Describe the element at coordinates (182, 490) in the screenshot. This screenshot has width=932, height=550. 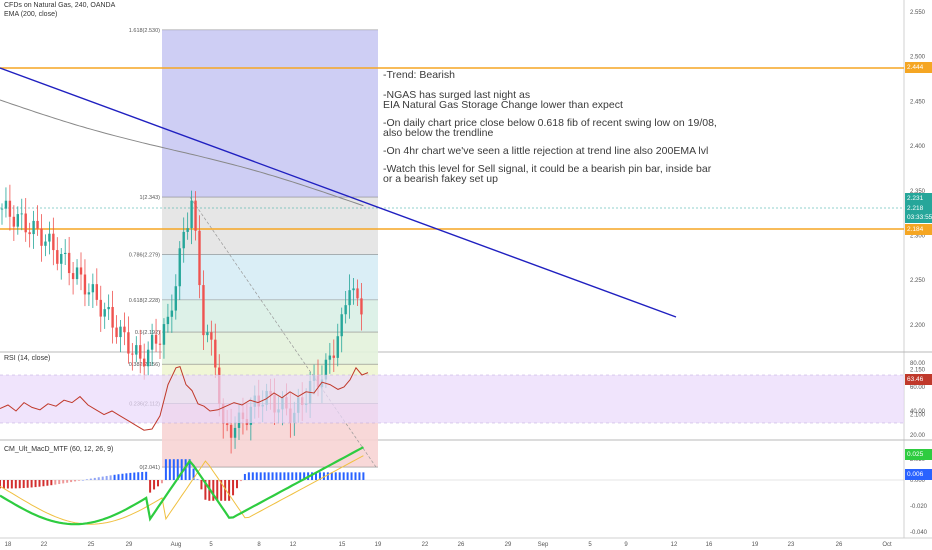
I see `macd-signal-line` at that location.